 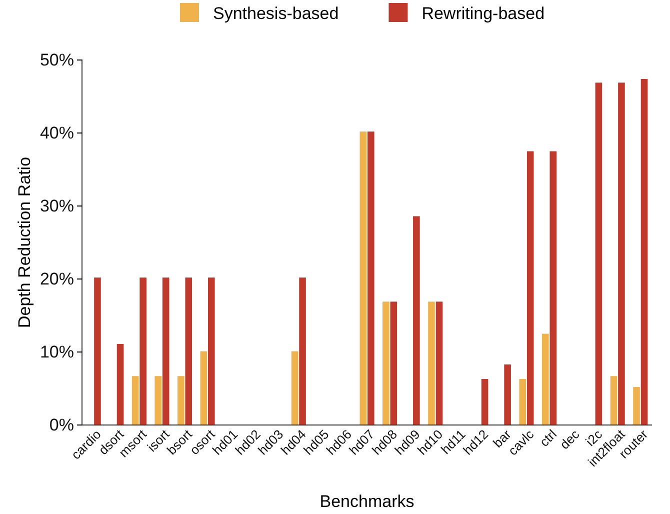 What do you see at coordinates (367, 501) in the screenshot?
I see `x-axis-title: Benchmarks` at bounding box center [367, 501].